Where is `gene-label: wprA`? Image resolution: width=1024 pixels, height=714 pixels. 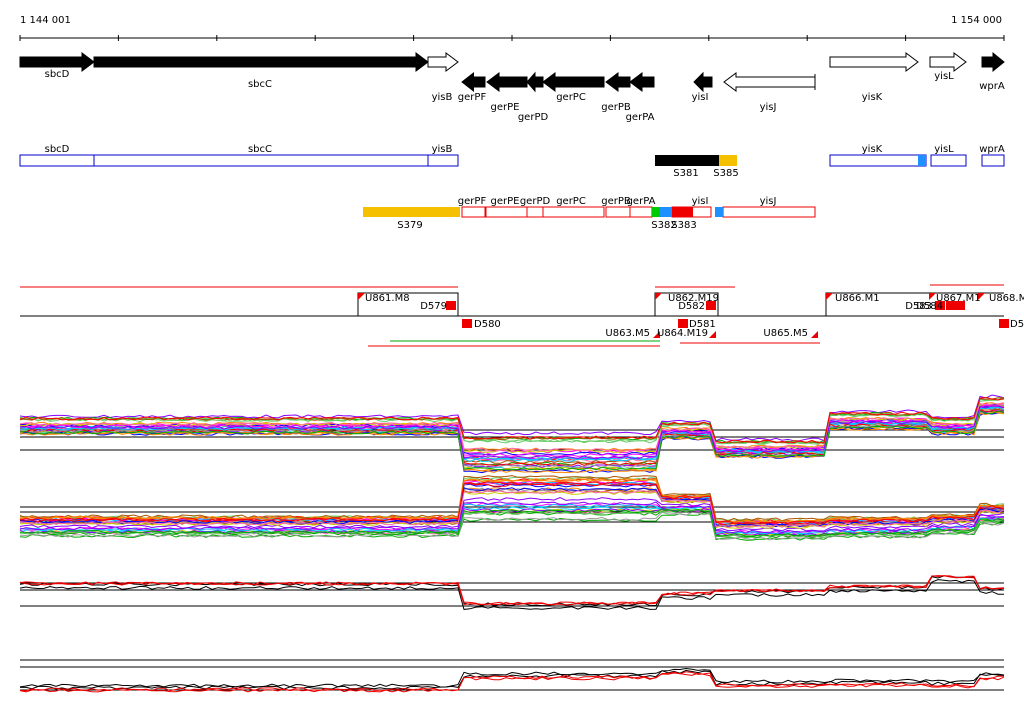 gene-label: wprA is located at coordinates (992, 86).